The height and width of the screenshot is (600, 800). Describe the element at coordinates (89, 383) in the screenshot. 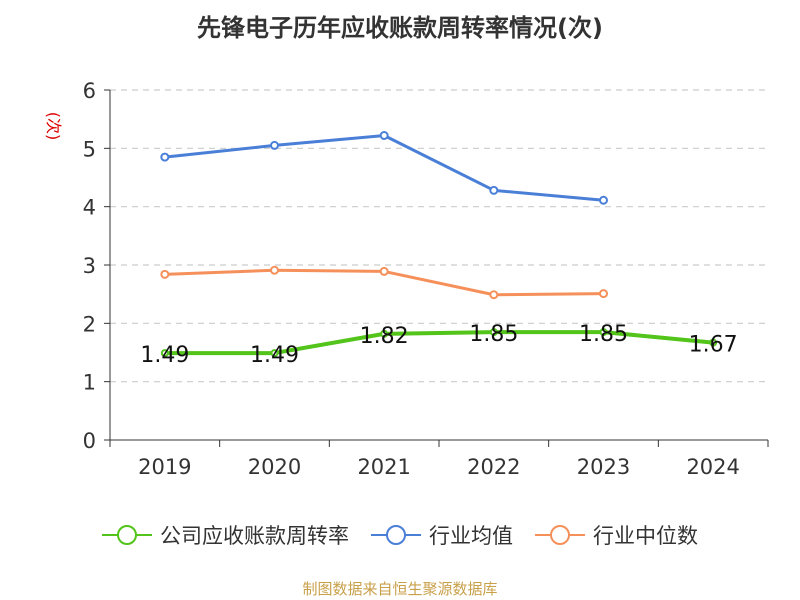

I see `y-tick-label: 1` at that location.